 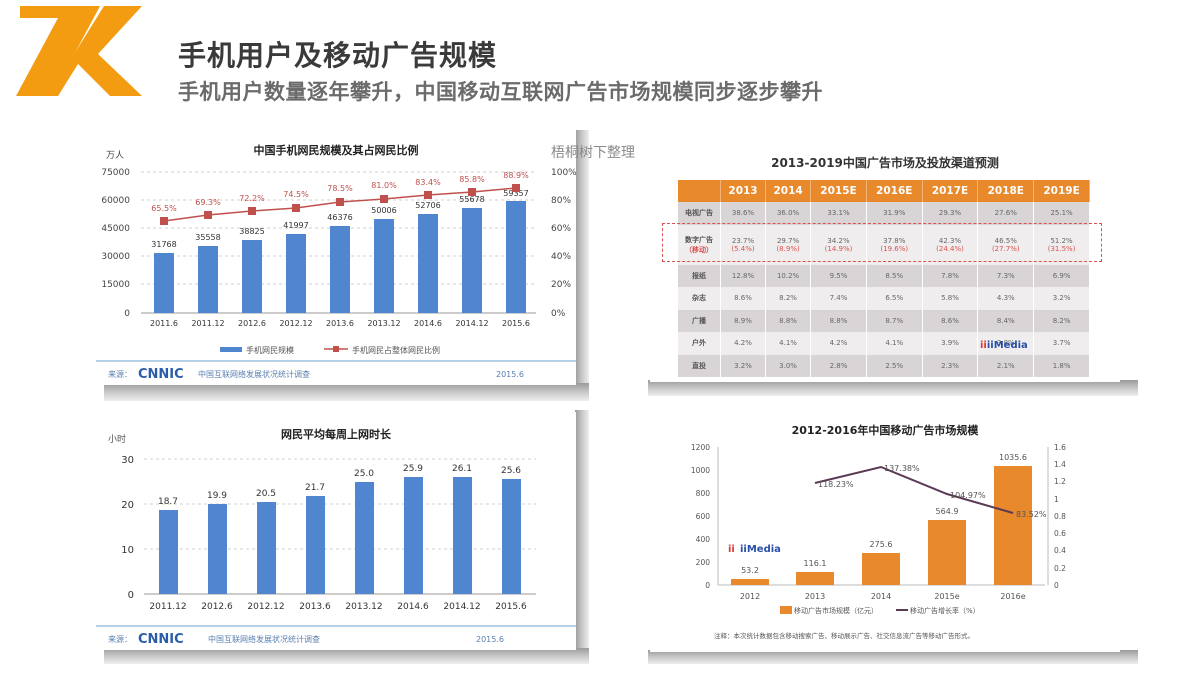 I want to click on svg-text: 69.3%, so click(x=208, y=202).